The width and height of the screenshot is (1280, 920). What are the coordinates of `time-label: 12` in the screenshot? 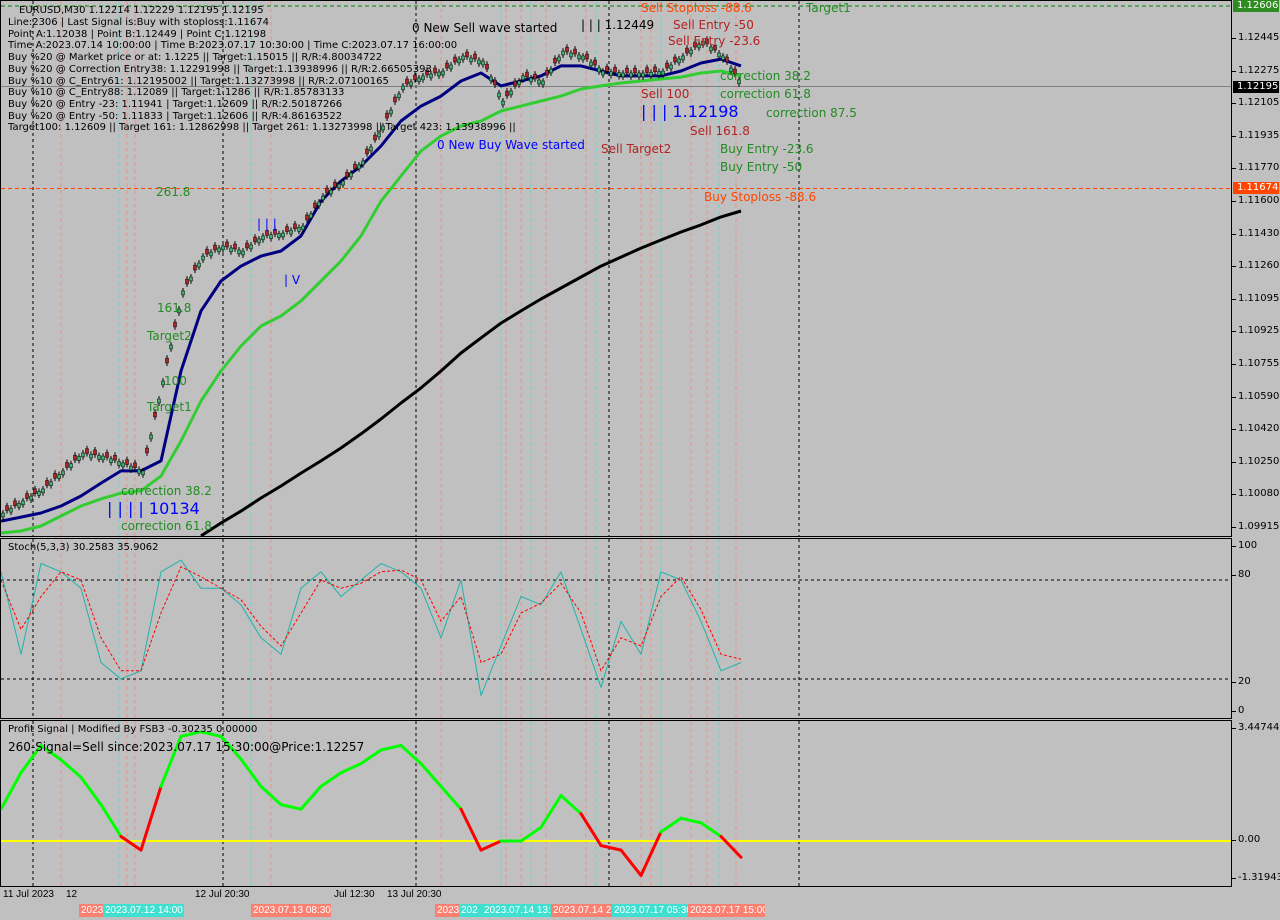 It's located at (72, 894).